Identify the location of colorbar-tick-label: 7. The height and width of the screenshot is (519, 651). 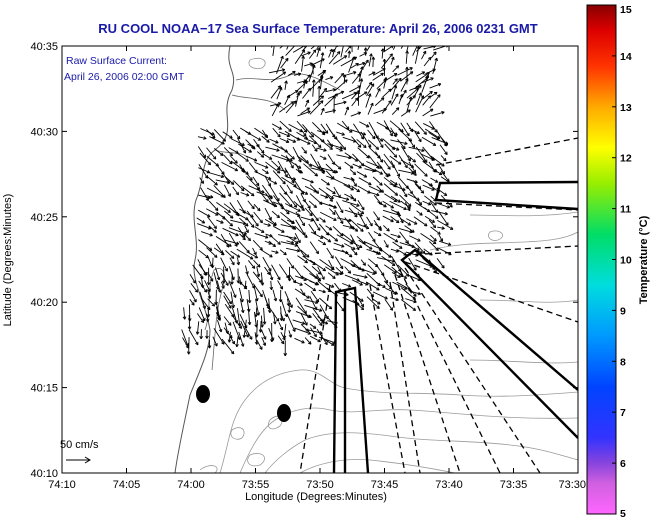
(623, 413).